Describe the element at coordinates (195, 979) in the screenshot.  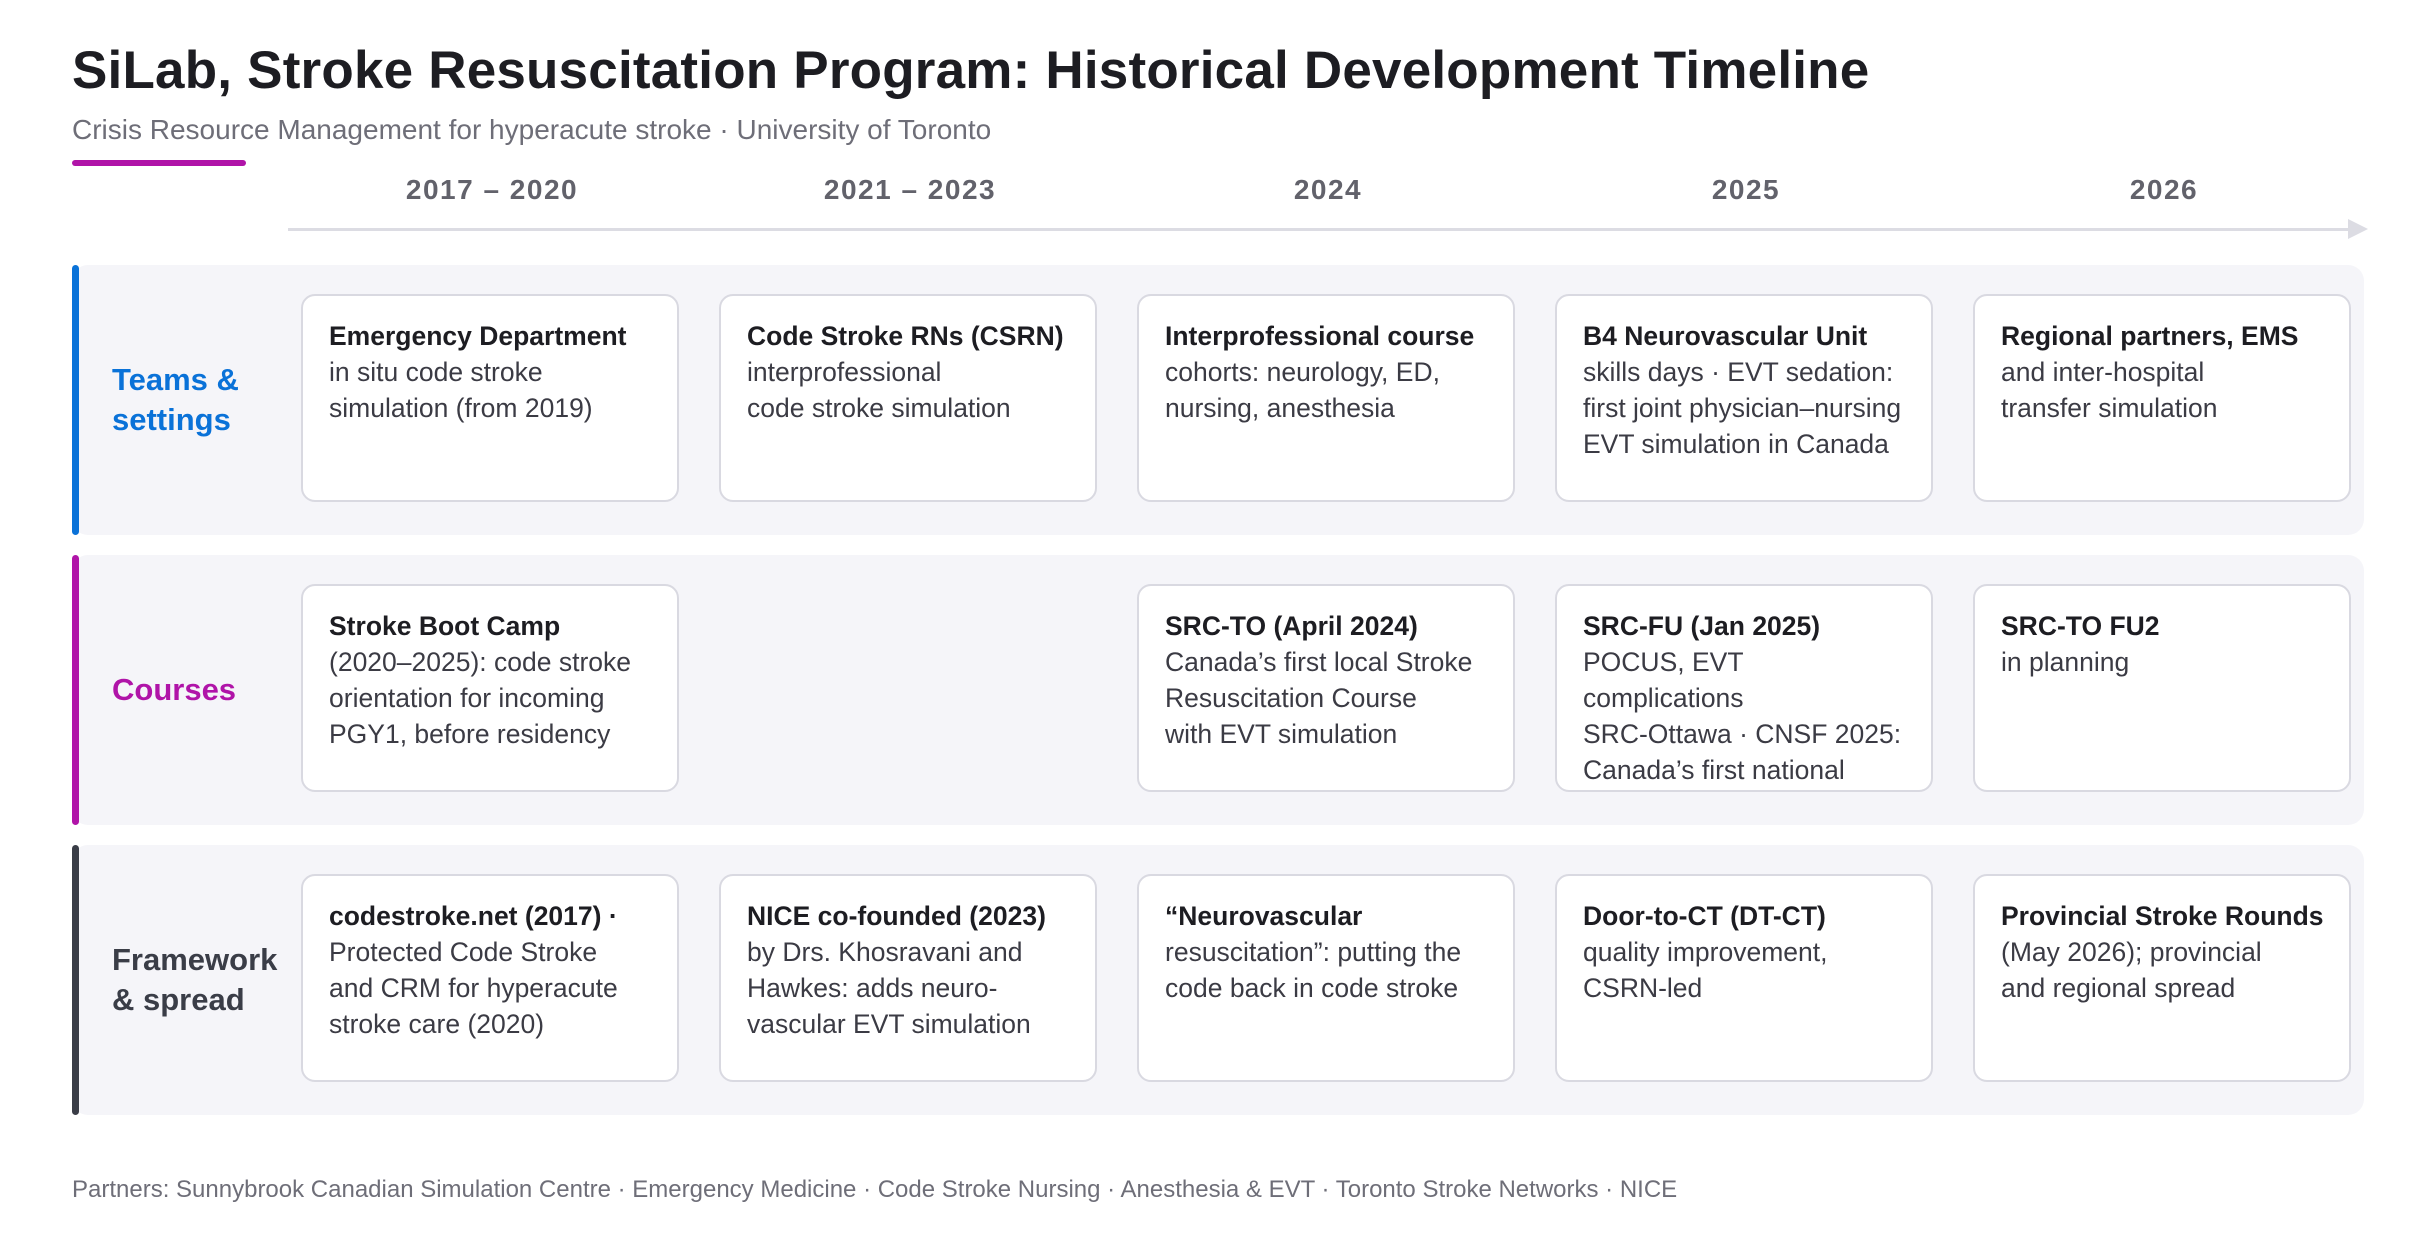
I see `lane-label-framework-spread: Framework & spread` at that location.